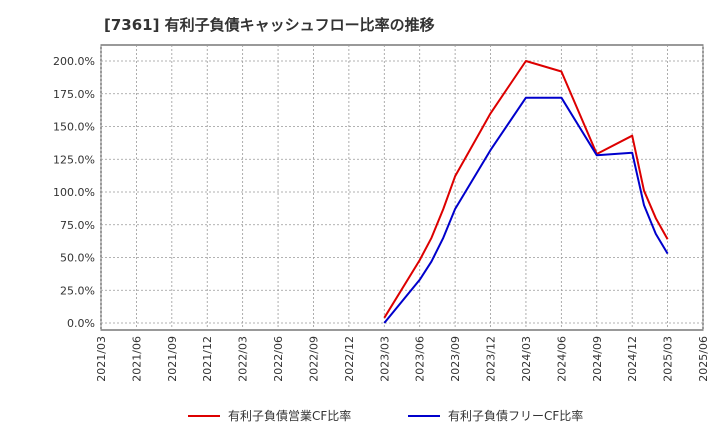 The width and height of the screenshot is (720, 440). What do you see at coordinates (455, 359) in the screenshot?
I see `x-tick-label: 2023/09` at bounding box center [455, 359].